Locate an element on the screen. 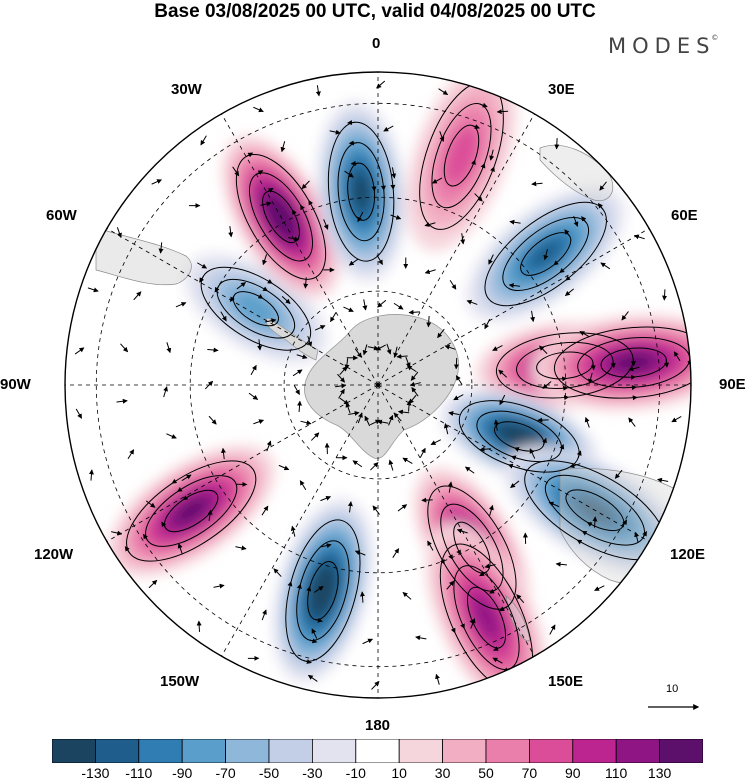  lon-label-60e: 60E is located at coordinates (684, 215).